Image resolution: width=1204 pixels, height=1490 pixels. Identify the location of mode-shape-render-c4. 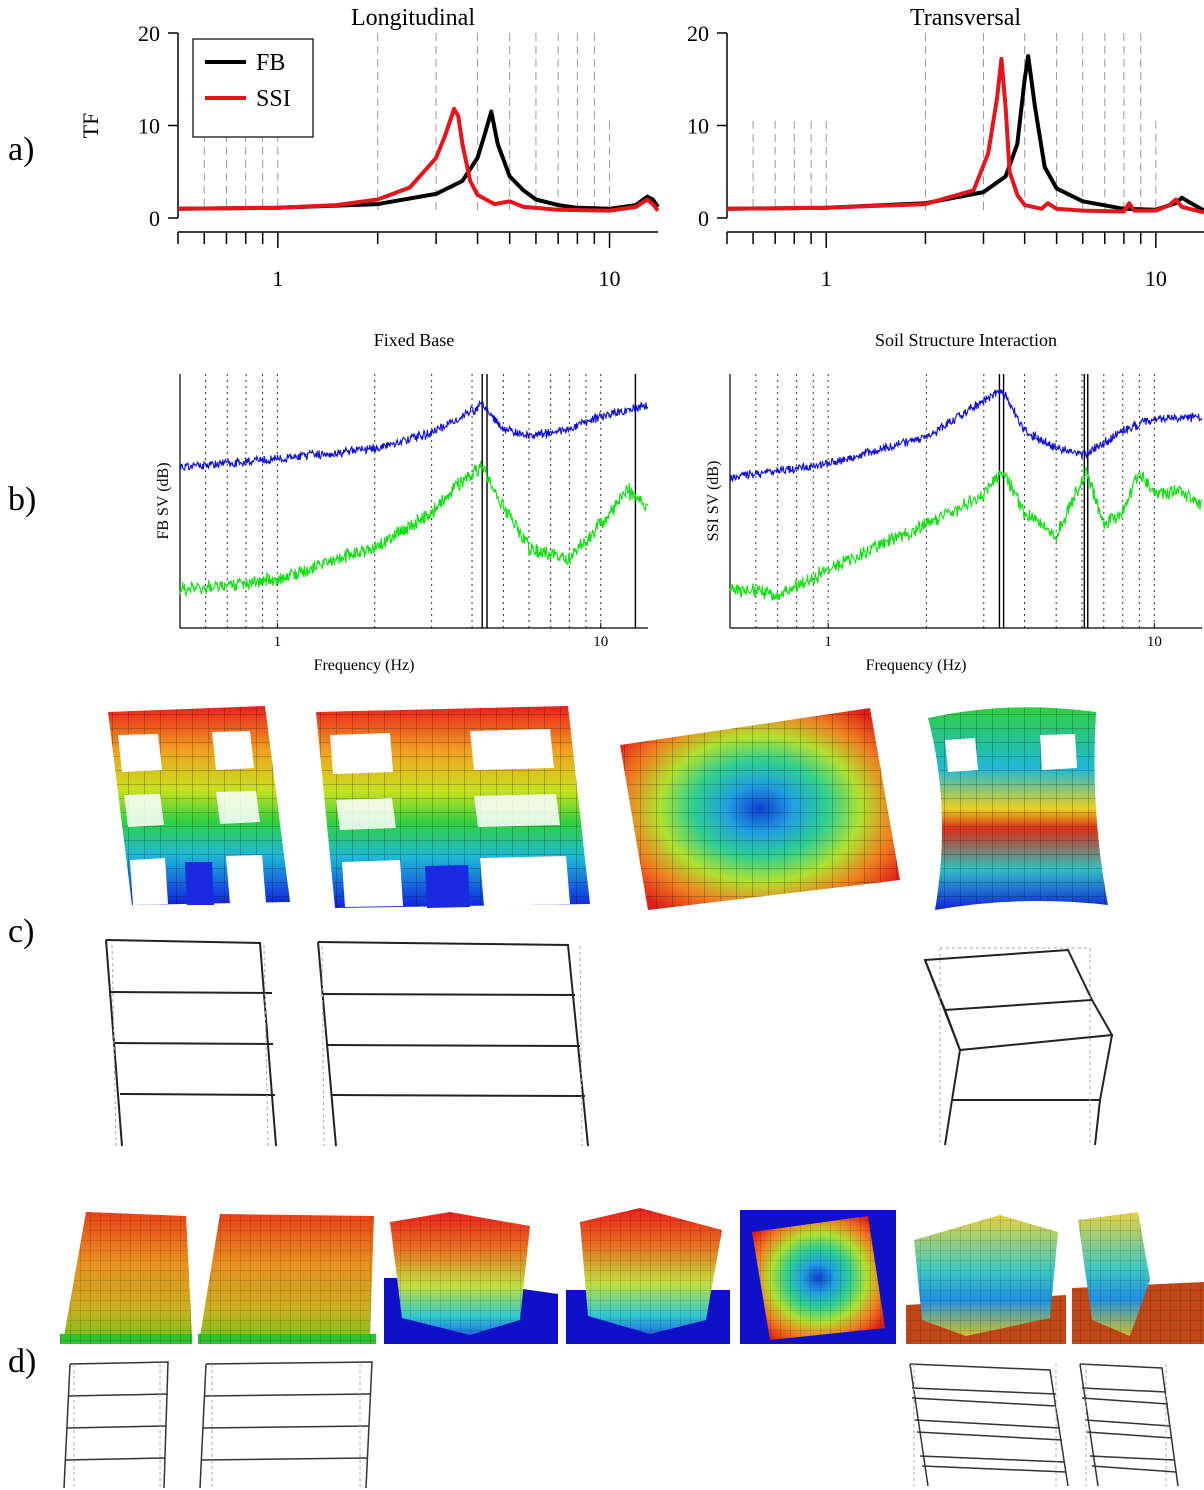
(1018, 808).